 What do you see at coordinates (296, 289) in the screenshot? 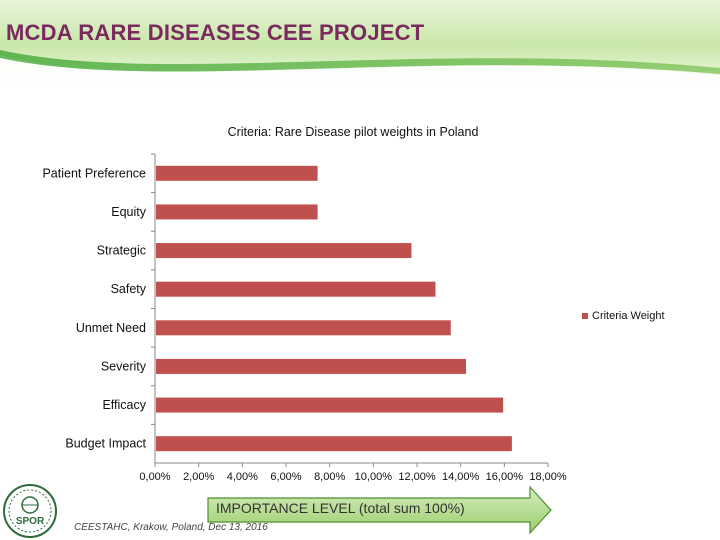
I see `bar-safety` at bounding box center [296, 289].